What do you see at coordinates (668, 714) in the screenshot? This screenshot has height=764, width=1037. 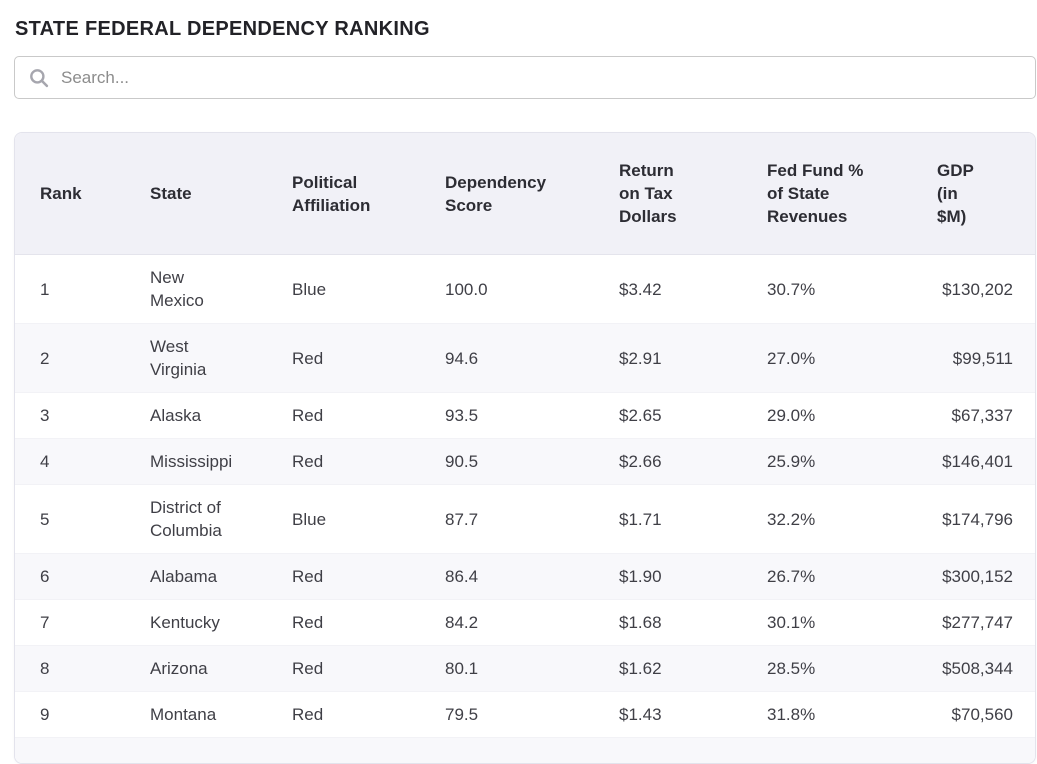 I see `cell-return_on_tax: $1.43` at bounding box center [668, 714].